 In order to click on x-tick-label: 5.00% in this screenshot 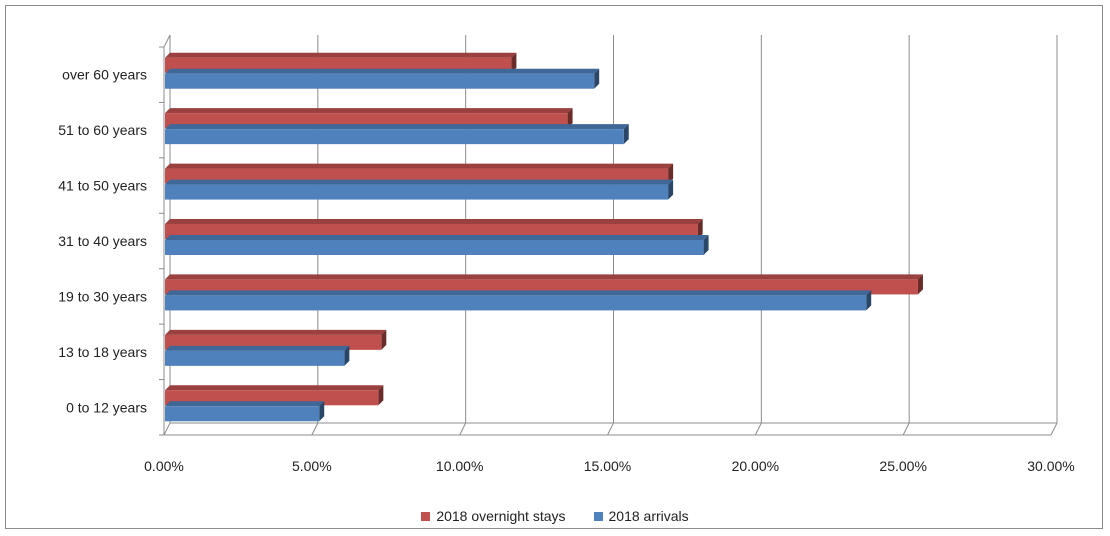, I will do `click(312, 466)`.